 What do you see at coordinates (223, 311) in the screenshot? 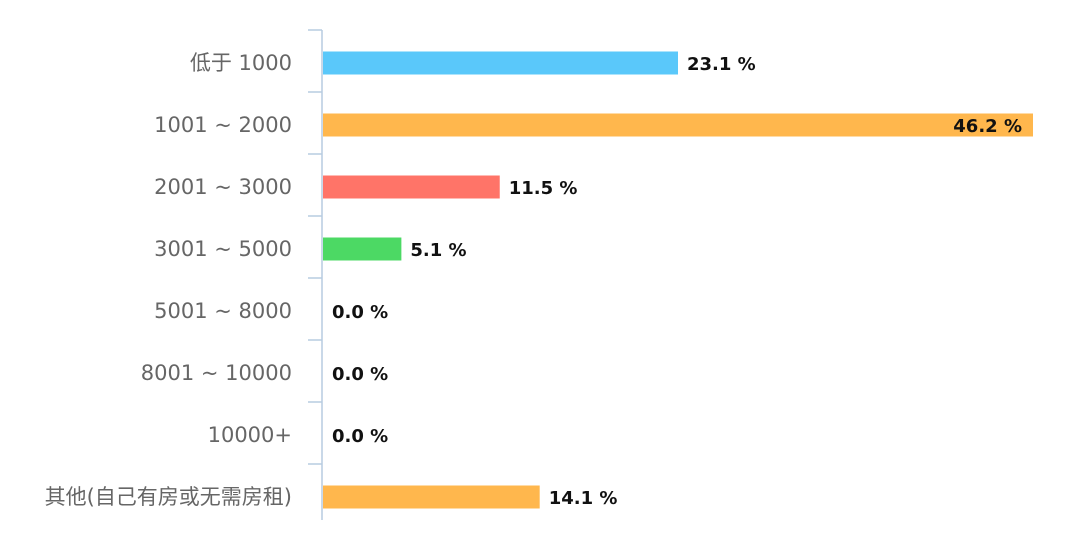
I see `category-label: 5001 ~ 8000` at bounding box center [223, 311].